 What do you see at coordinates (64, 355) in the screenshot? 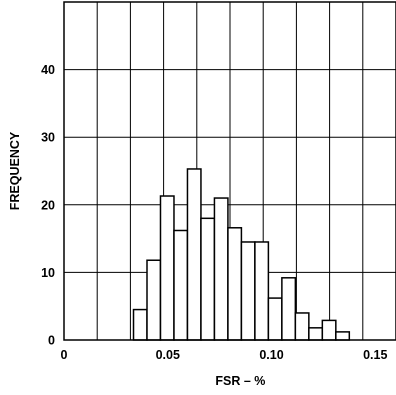
I see `x-tick-label: 0` at bounding box center [64, 355].